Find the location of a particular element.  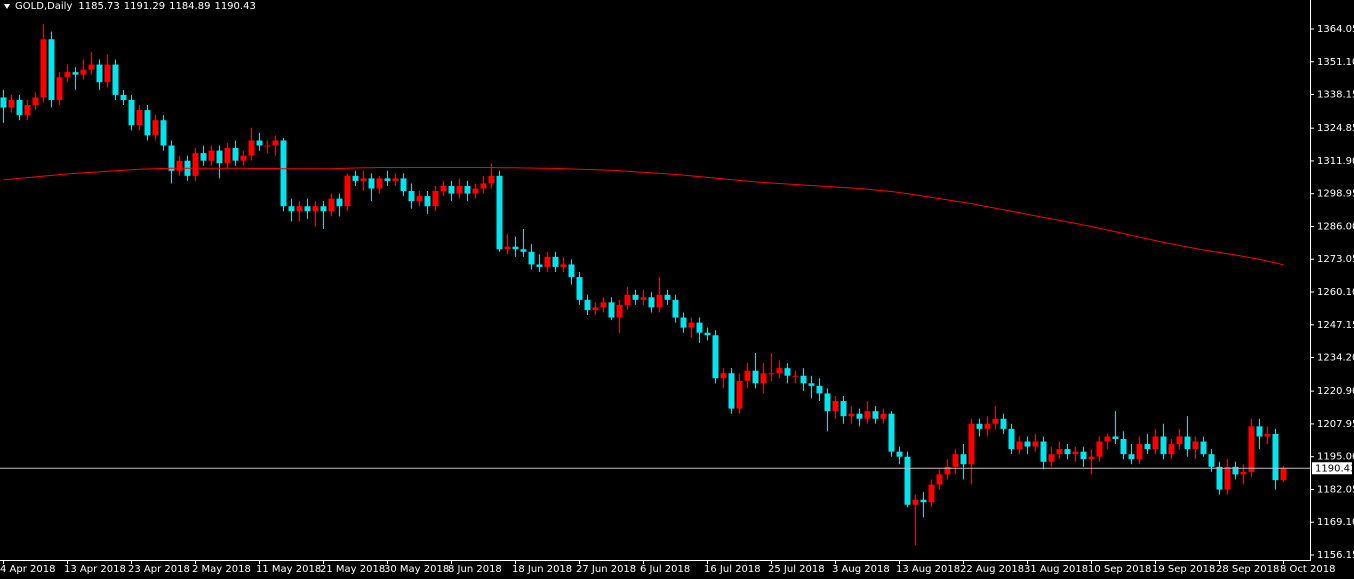

y-tick-label: 1195.00 is located at coordinates (1335, 457).